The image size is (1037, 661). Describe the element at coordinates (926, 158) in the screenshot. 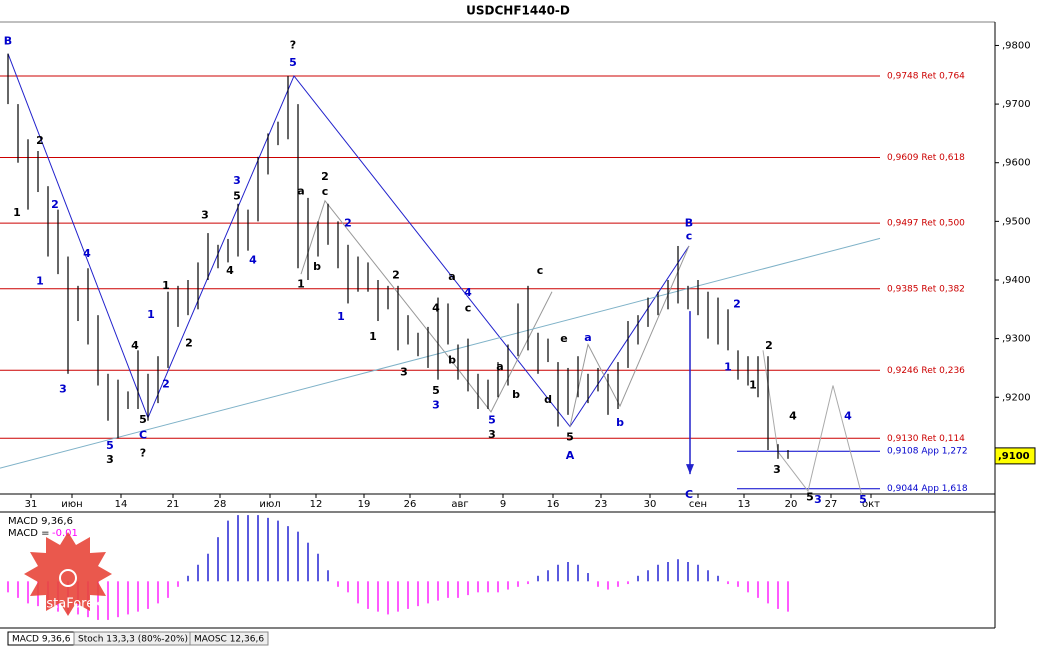

I see `level-label: 0,9609 Ret 0,618` at that location.